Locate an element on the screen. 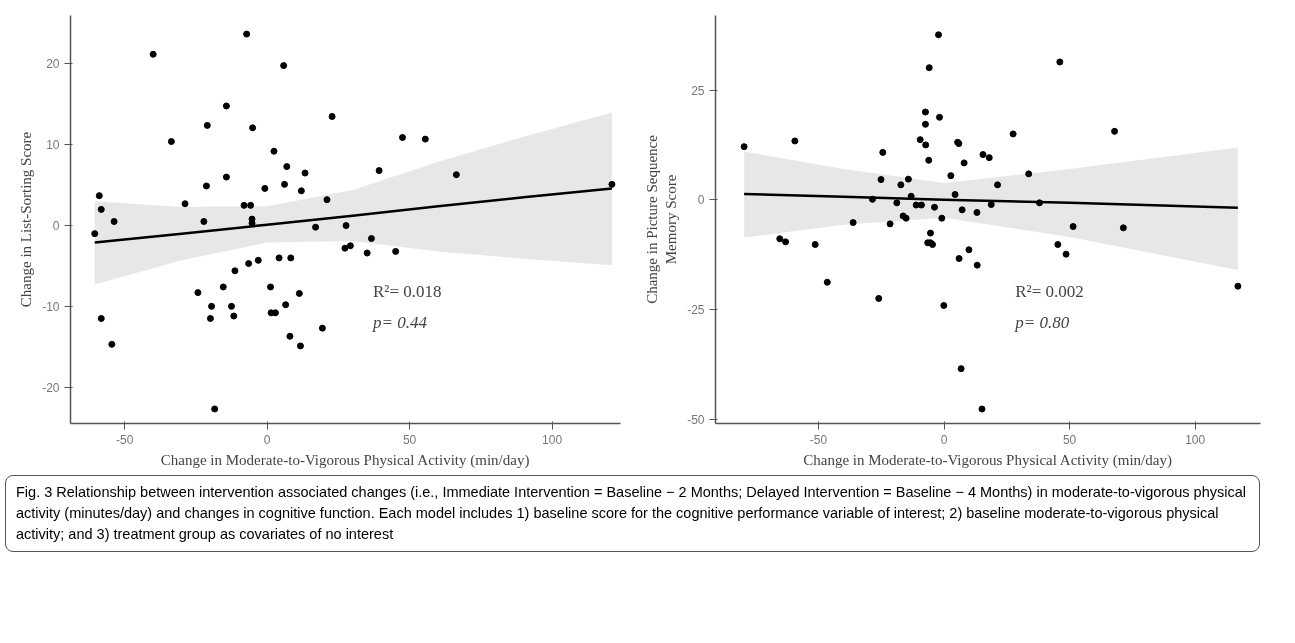 This screenshot has width=1295, height=643. annotation: R²= 0.002 is located at coordinates (1049, 292).